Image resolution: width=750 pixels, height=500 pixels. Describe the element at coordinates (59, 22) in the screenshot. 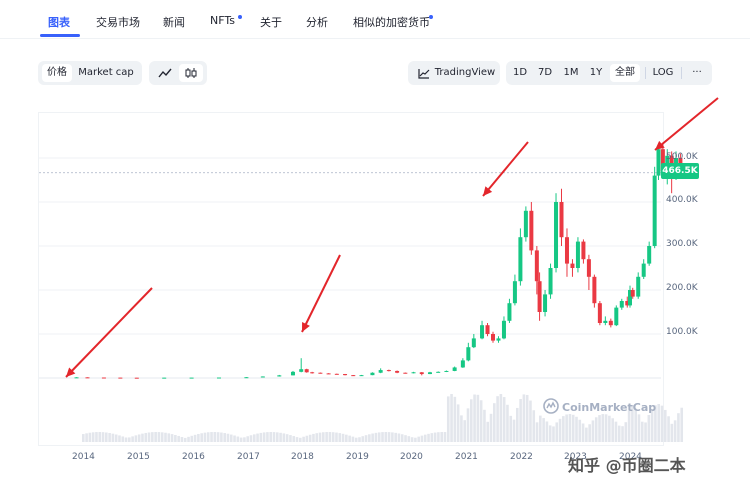

I see `tab-chart: 图表` at that location.